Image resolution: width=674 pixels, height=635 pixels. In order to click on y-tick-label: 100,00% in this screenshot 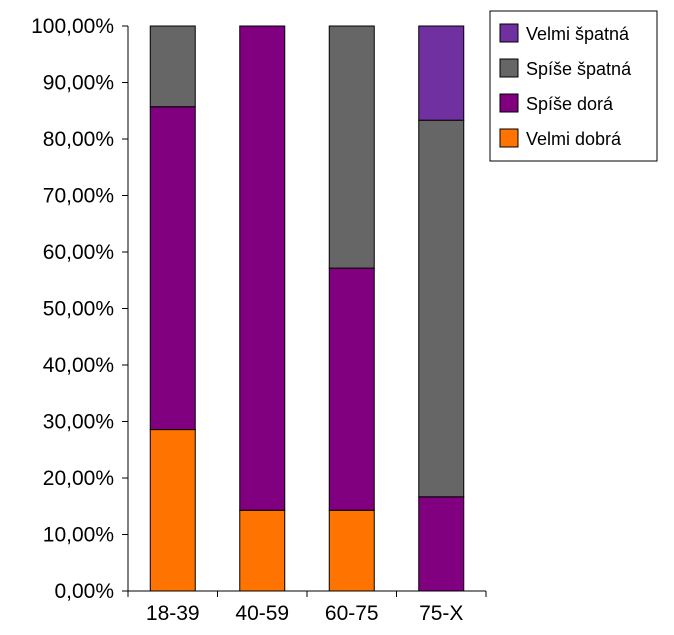, I will do `click(72, 26)`.